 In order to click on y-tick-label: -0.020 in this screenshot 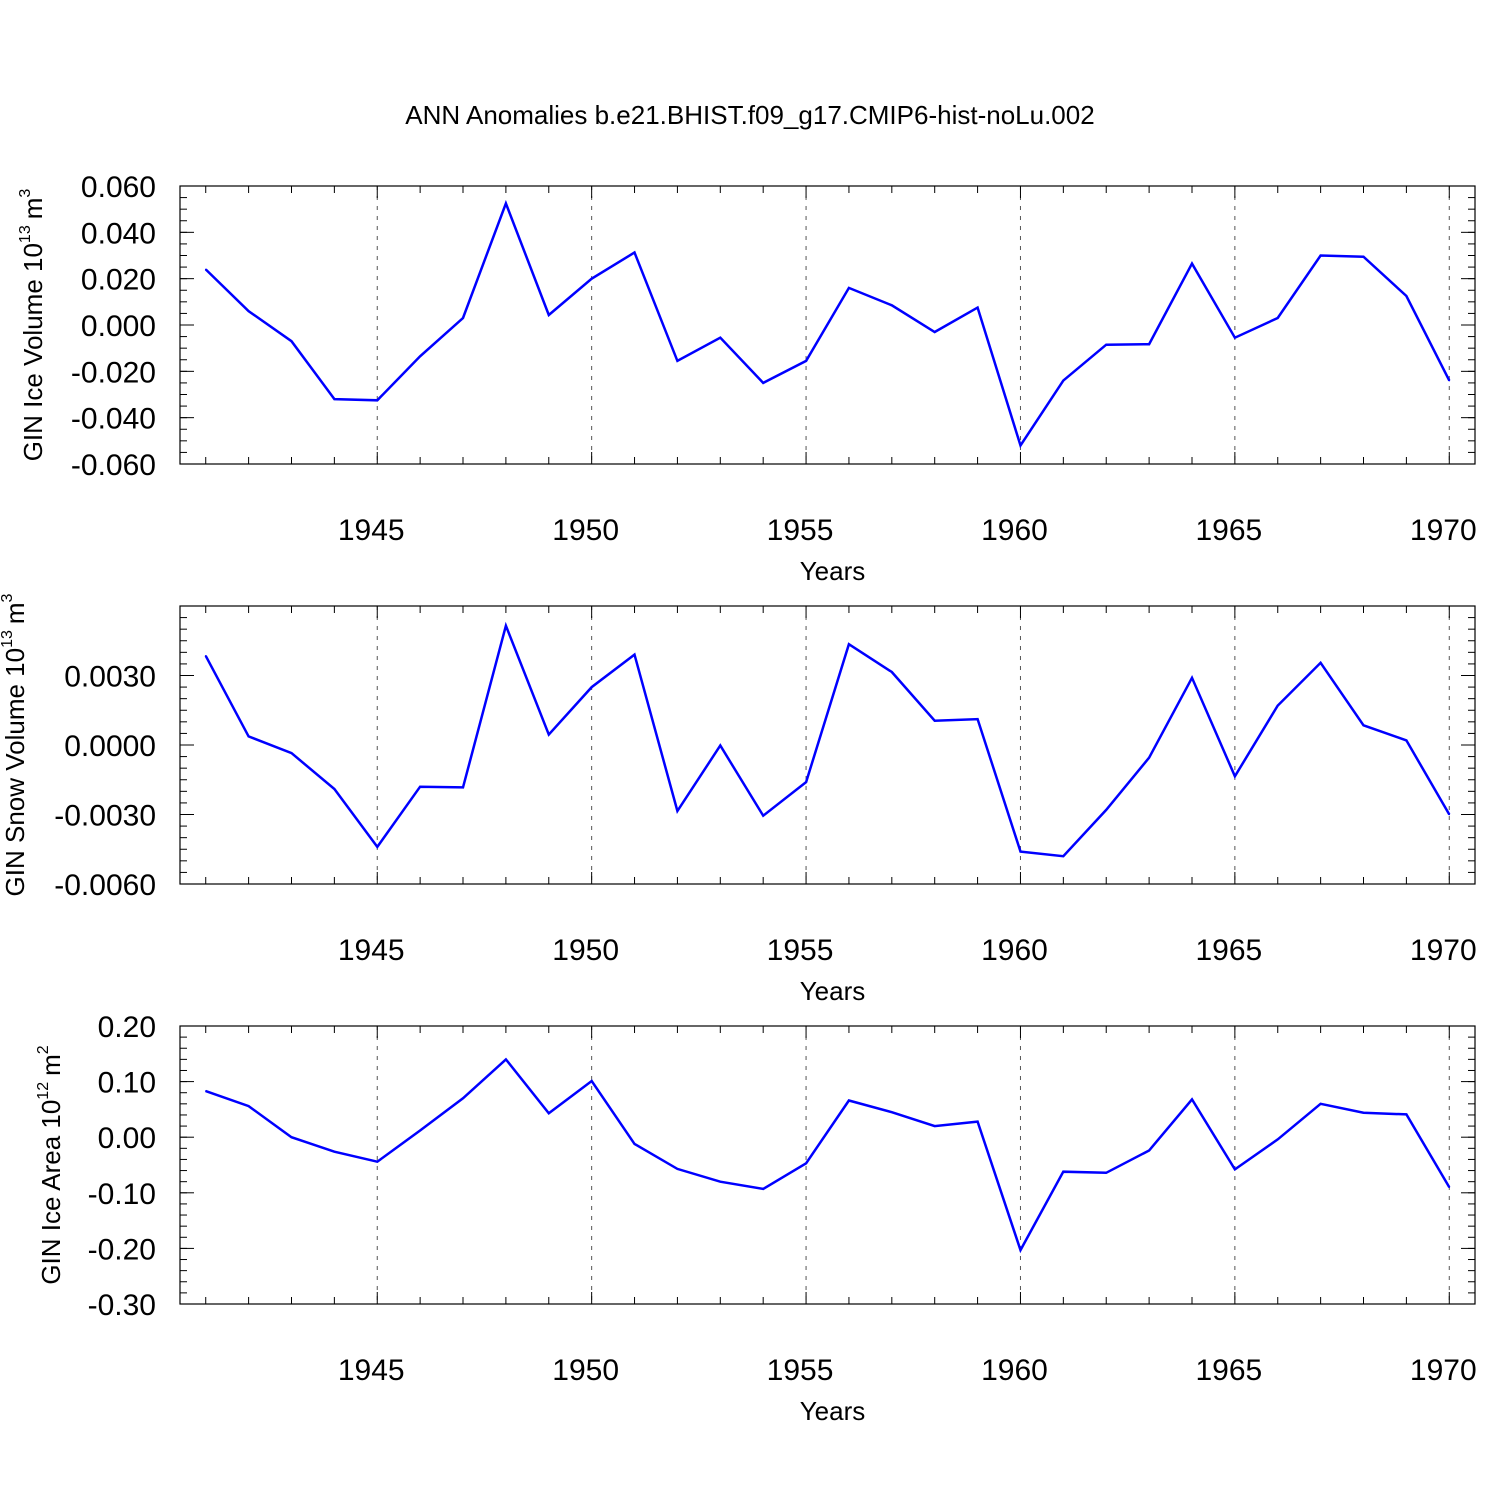, I will do `click(113, 372)`.